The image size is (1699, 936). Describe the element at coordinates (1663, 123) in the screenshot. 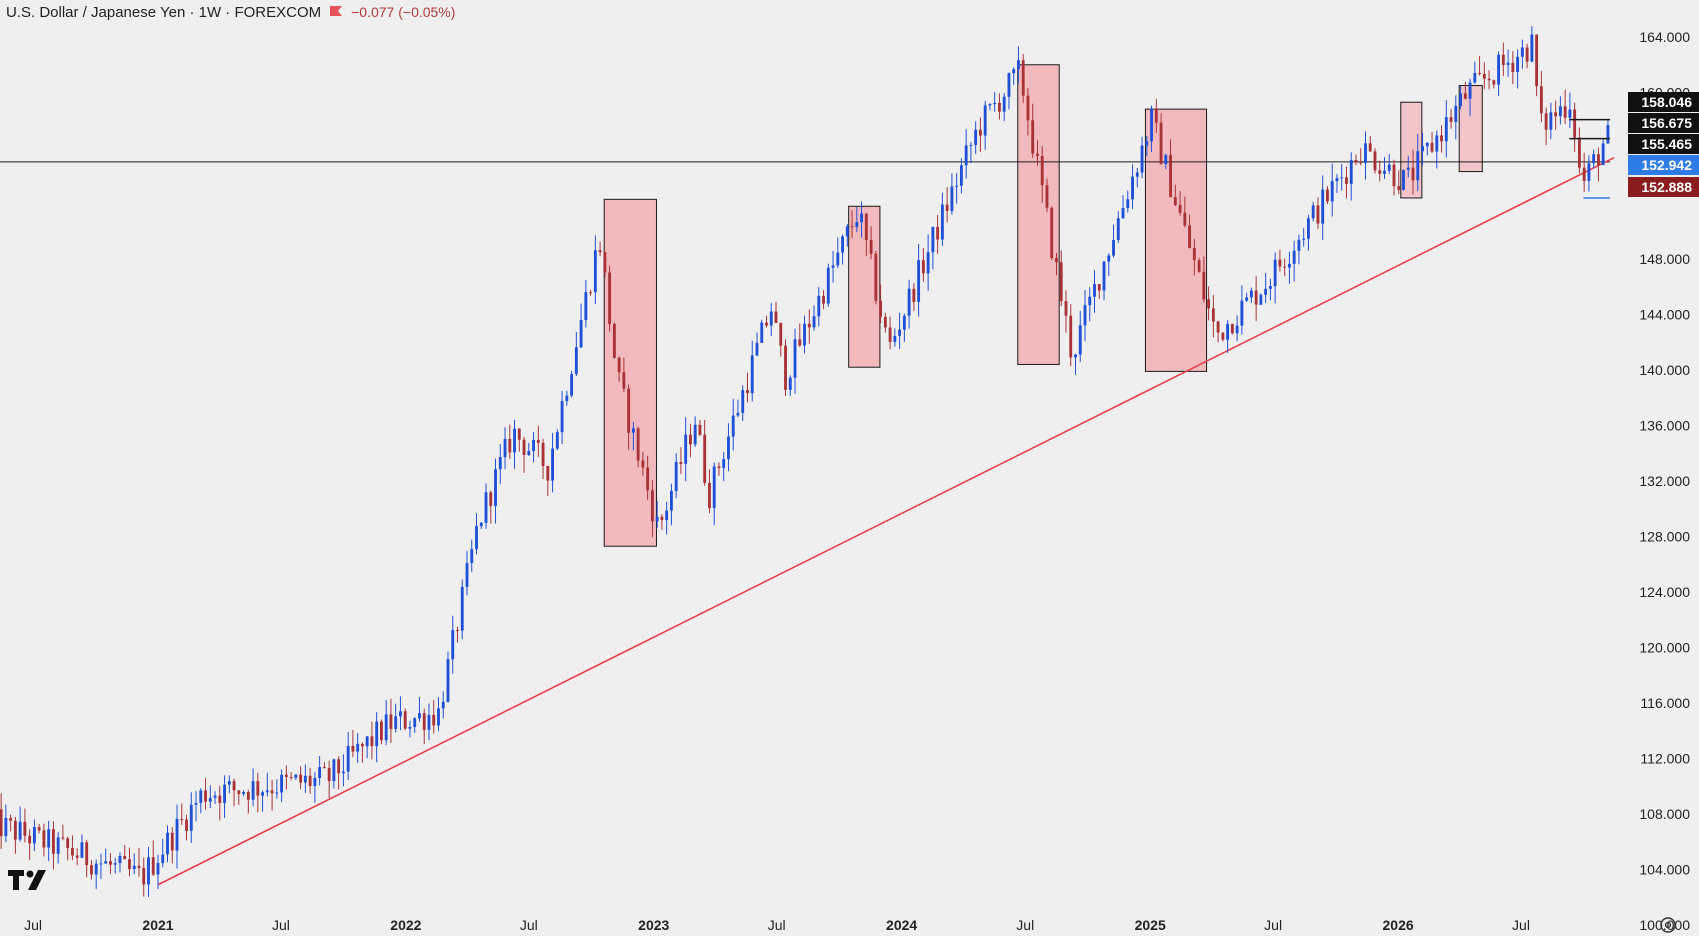

I see `price-tag-black: 156.675` at that location.